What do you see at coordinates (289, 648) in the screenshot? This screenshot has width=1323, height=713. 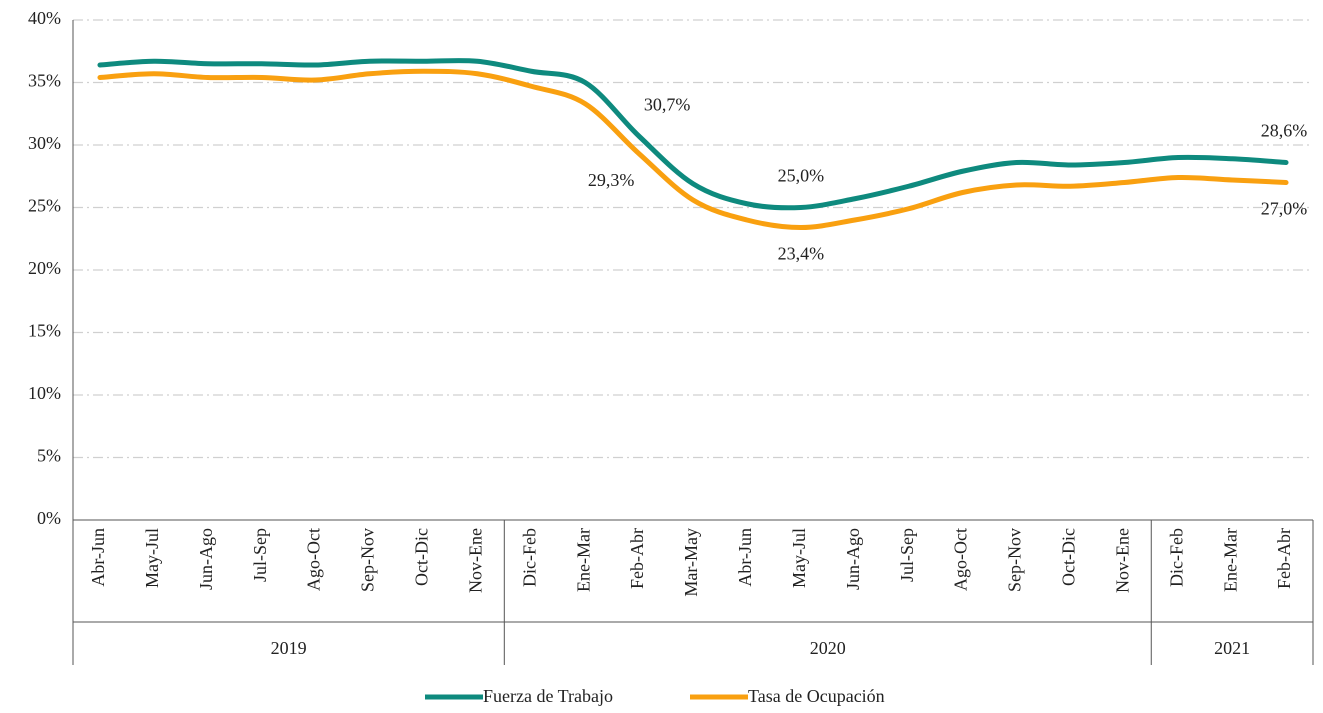 I see `group-label: 2019` at bounding box center [289, 648].